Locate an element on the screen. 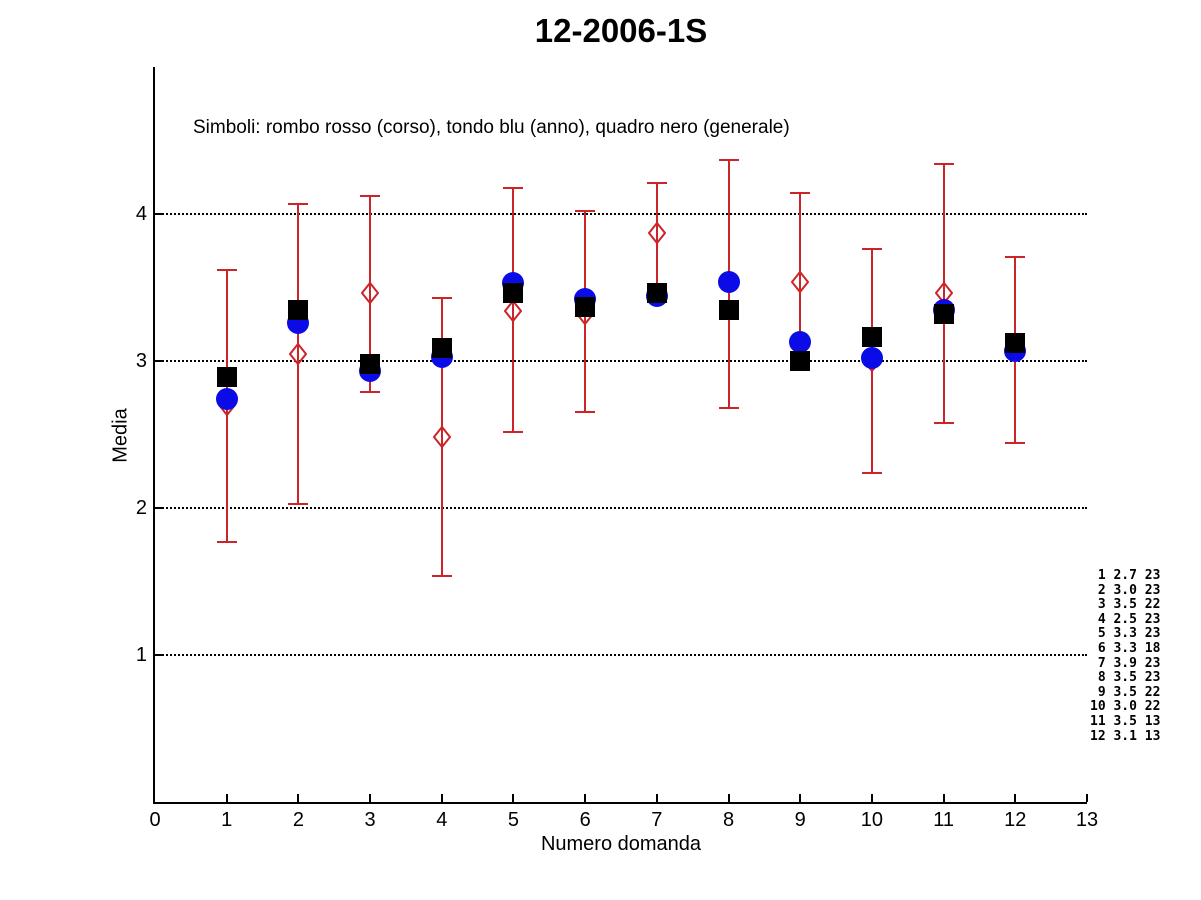 This screenshot has height=900, width=1201. x-tick-label-13: 13 is located at coordinates (1087, 820).